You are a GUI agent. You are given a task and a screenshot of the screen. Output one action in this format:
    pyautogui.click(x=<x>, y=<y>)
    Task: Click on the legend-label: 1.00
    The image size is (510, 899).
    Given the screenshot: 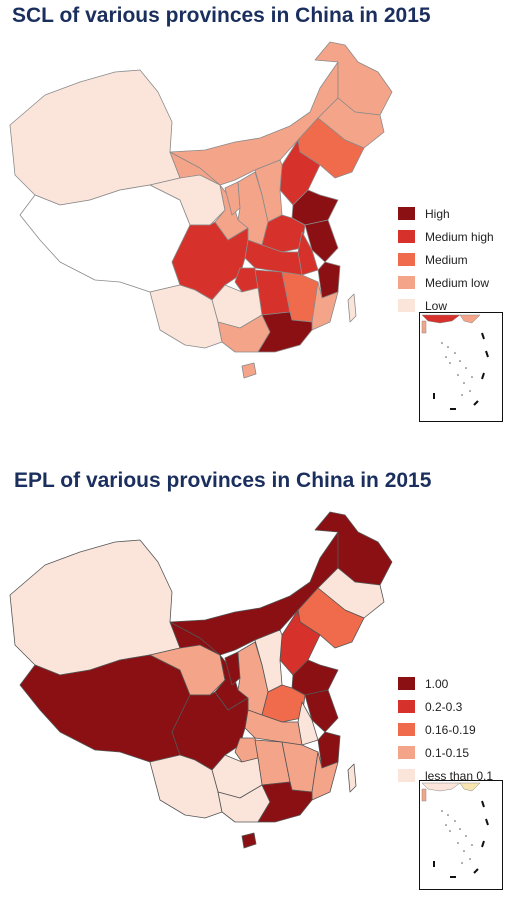 What is the action you would take?
    pyautogui.click(x=437, y=683)
    